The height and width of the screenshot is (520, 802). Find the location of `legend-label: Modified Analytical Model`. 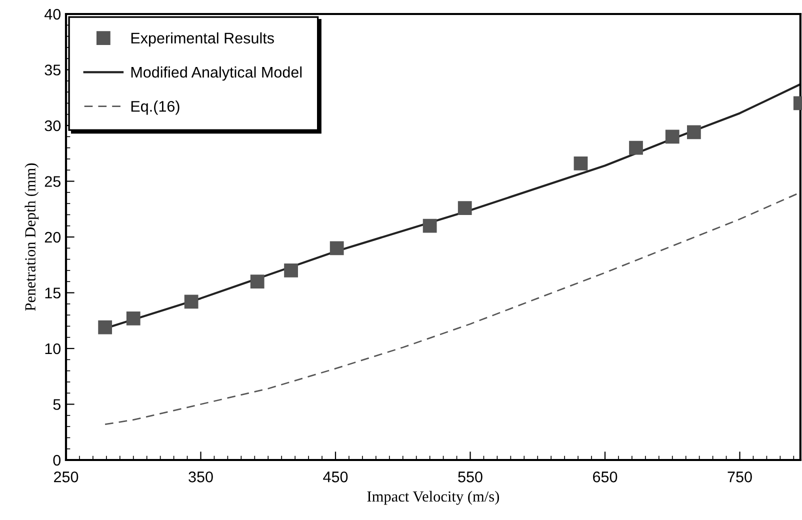

legend-label: Modified Analytical Model is located at coordinates (216, 73).